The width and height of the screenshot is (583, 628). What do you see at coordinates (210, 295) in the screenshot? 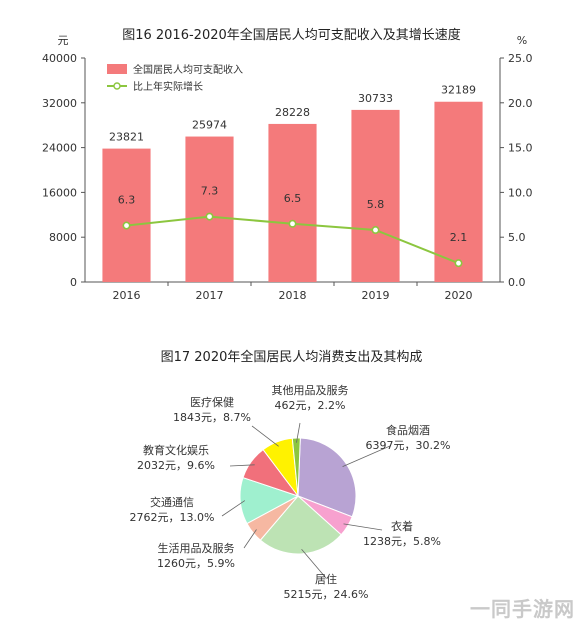
I see `x-tick-label: 2017` at bounding box center [210, 295].